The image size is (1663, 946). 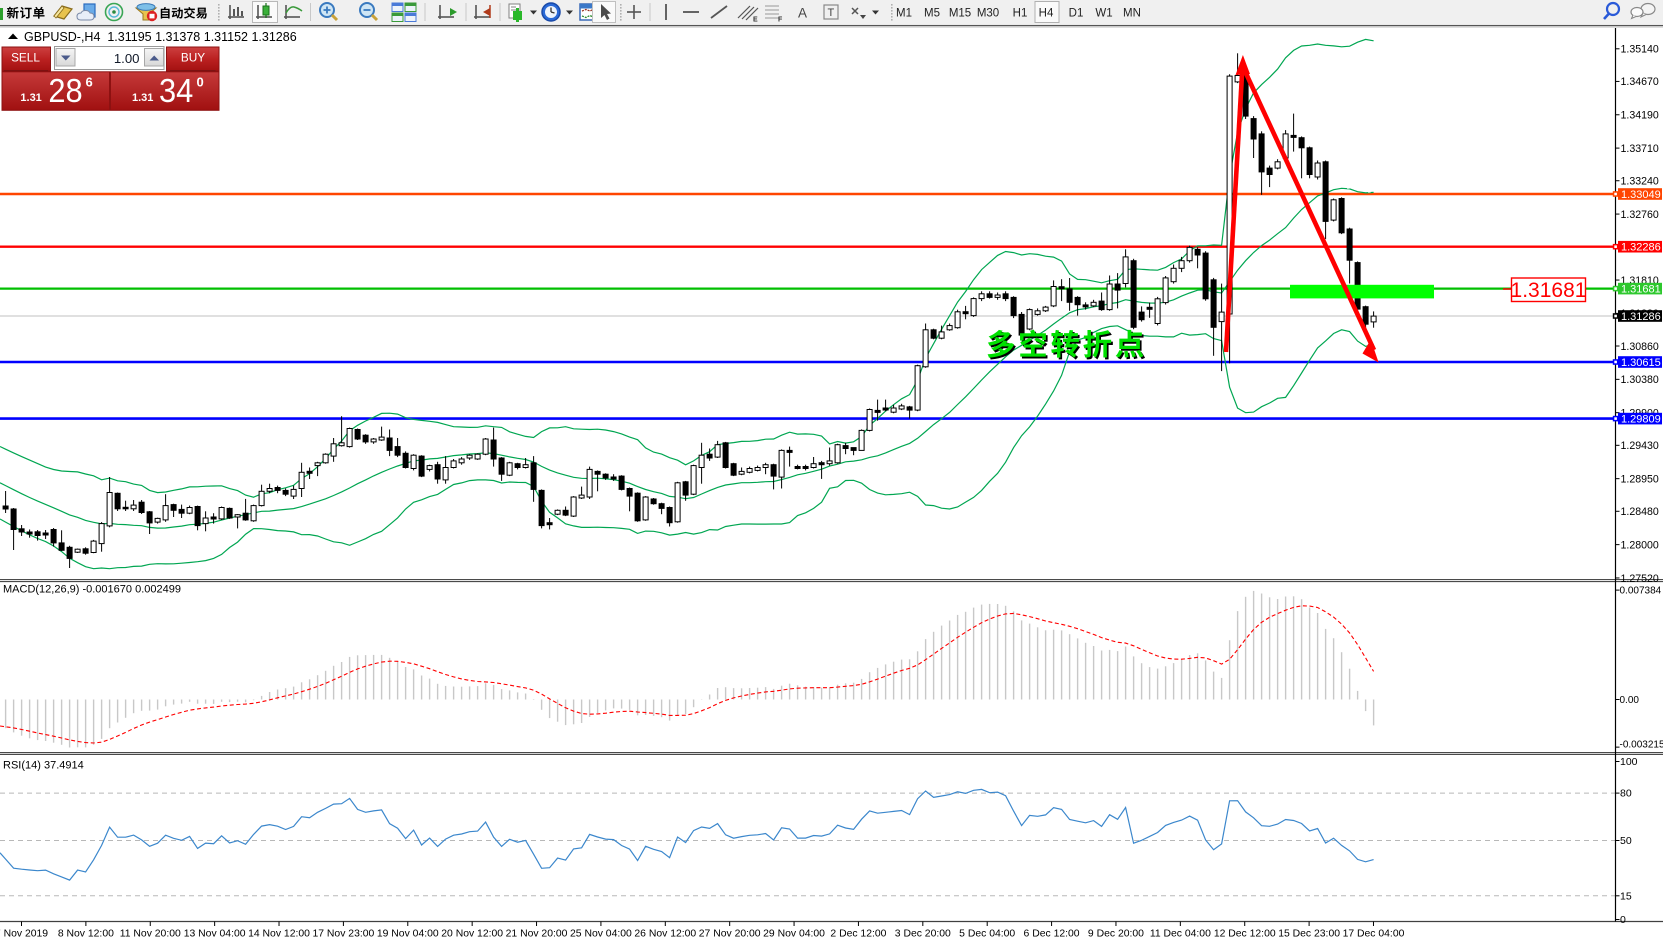 I want to click on svg-text: 7 Nov 2019, so click(x=24, y=934).